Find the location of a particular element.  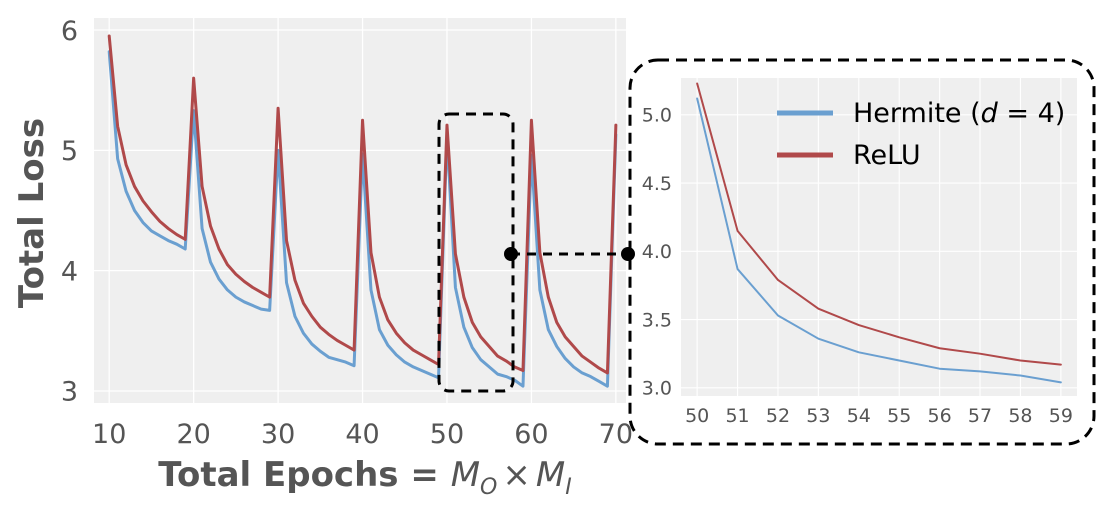

legend-label-hermite-text: Hermite ( is located at coordinates (917, 113).